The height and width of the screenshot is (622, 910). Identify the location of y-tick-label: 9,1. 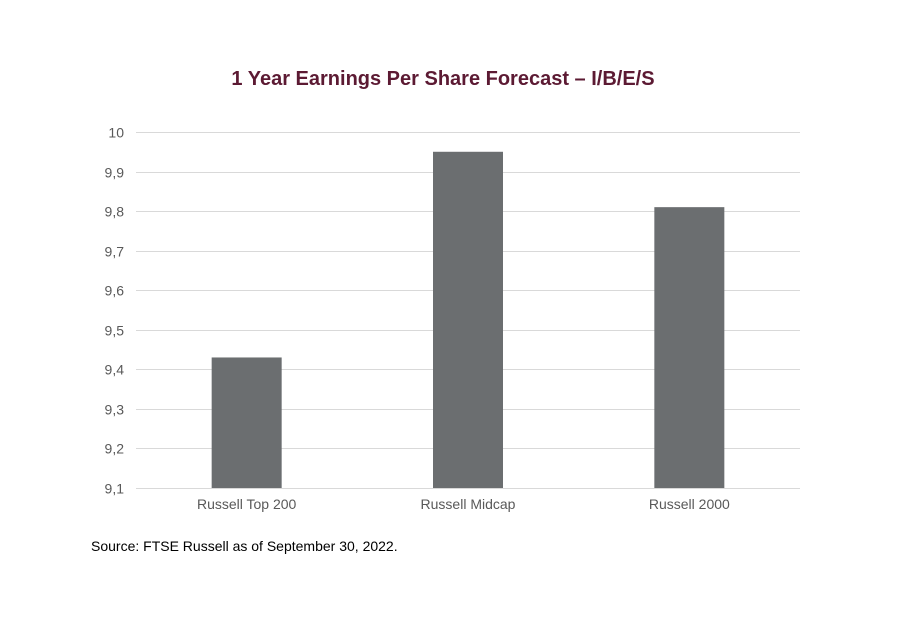
(115, 489).